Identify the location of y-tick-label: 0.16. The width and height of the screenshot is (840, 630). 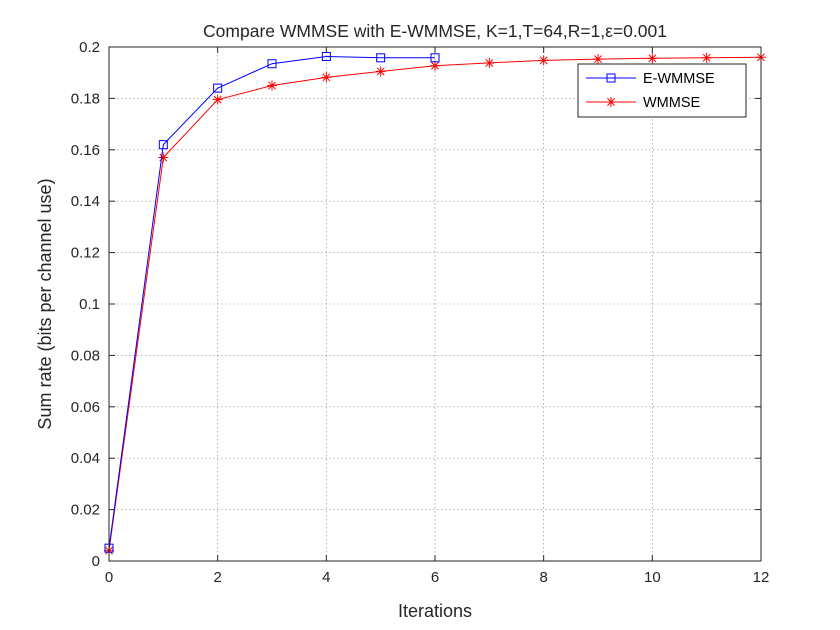
(85, 150).